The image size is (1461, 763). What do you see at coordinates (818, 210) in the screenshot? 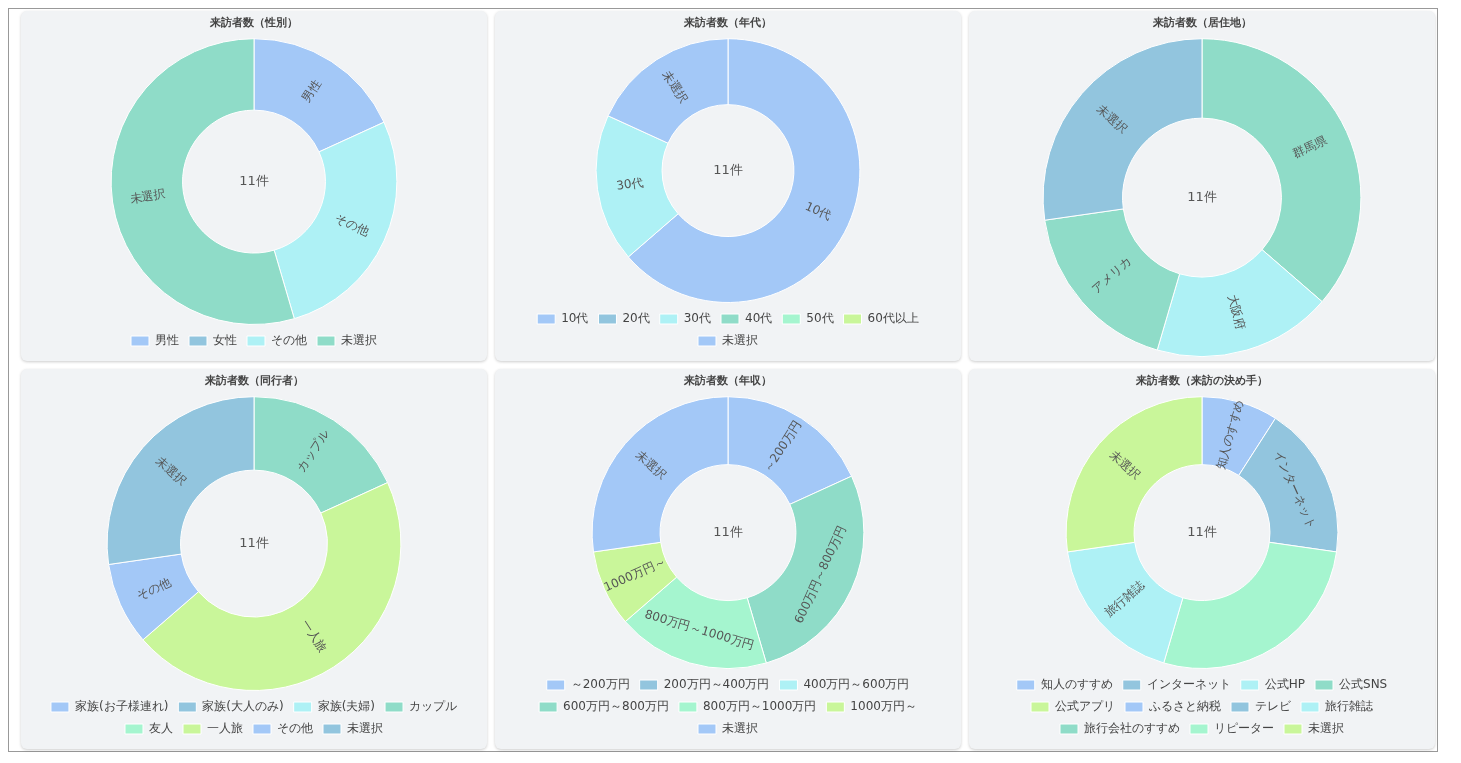
I see `slice-label: 10代` at bounding box center [818, 210].